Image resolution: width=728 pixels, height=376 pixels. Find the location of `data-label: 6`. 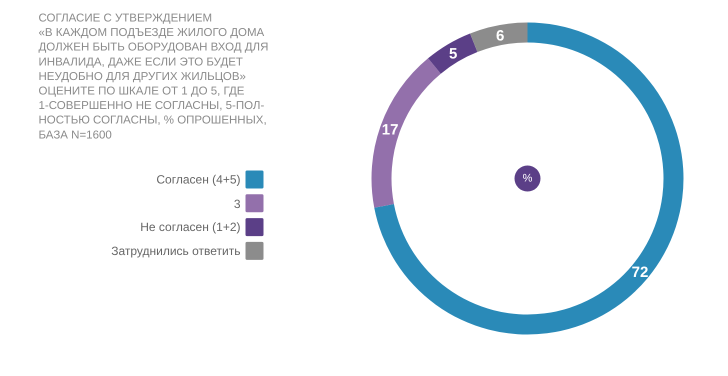

data-label: 6 is located at coordinates (500, 36).